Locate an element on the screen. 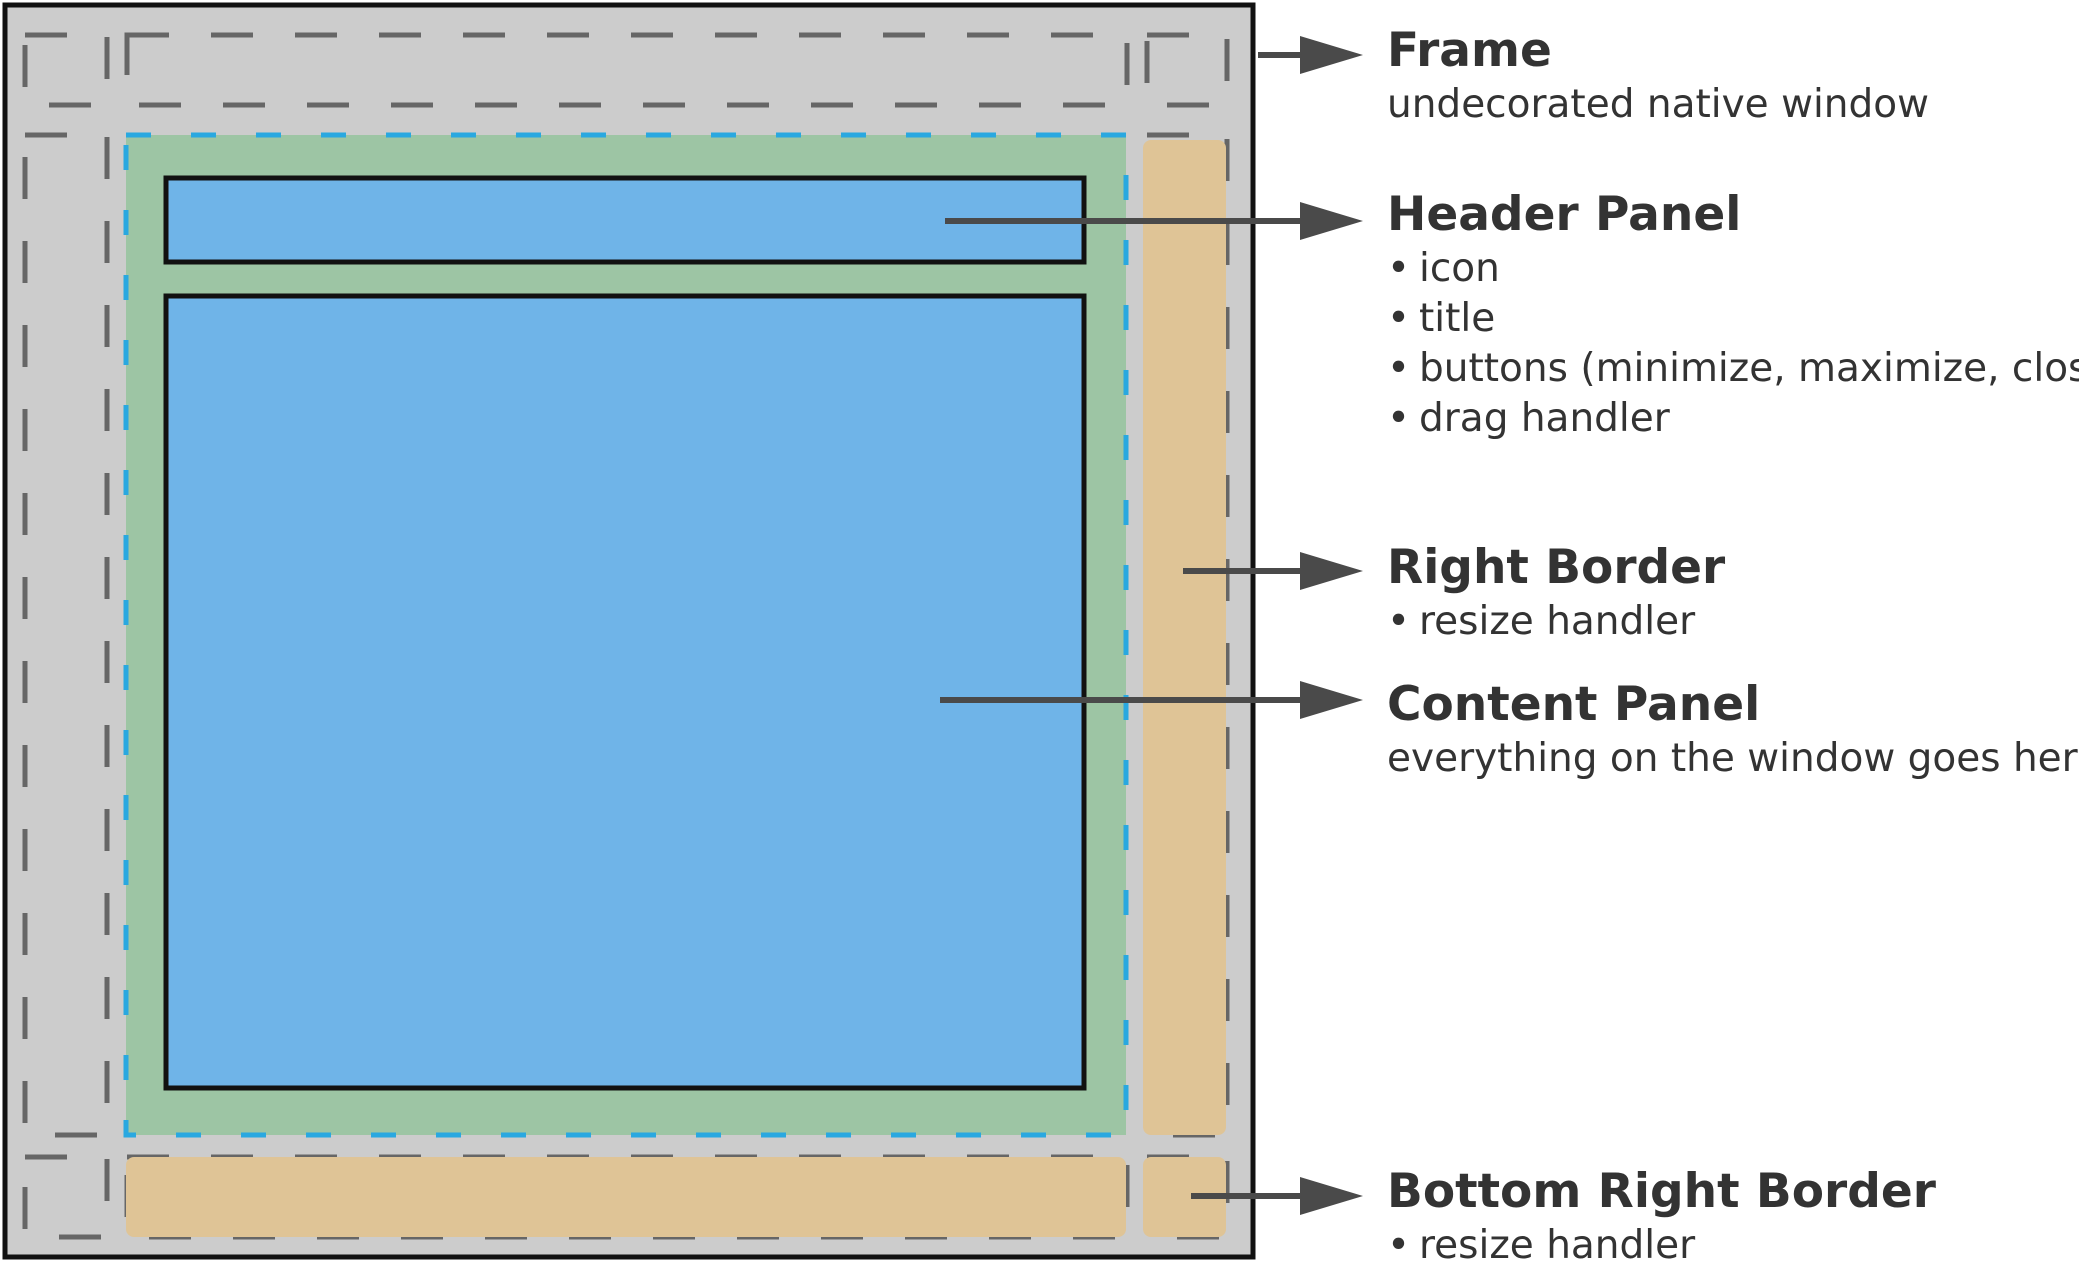 This screenshot has height=1271, width=2079. bullet-drag-handler: drag handler is located at coordinates (1733, 419).